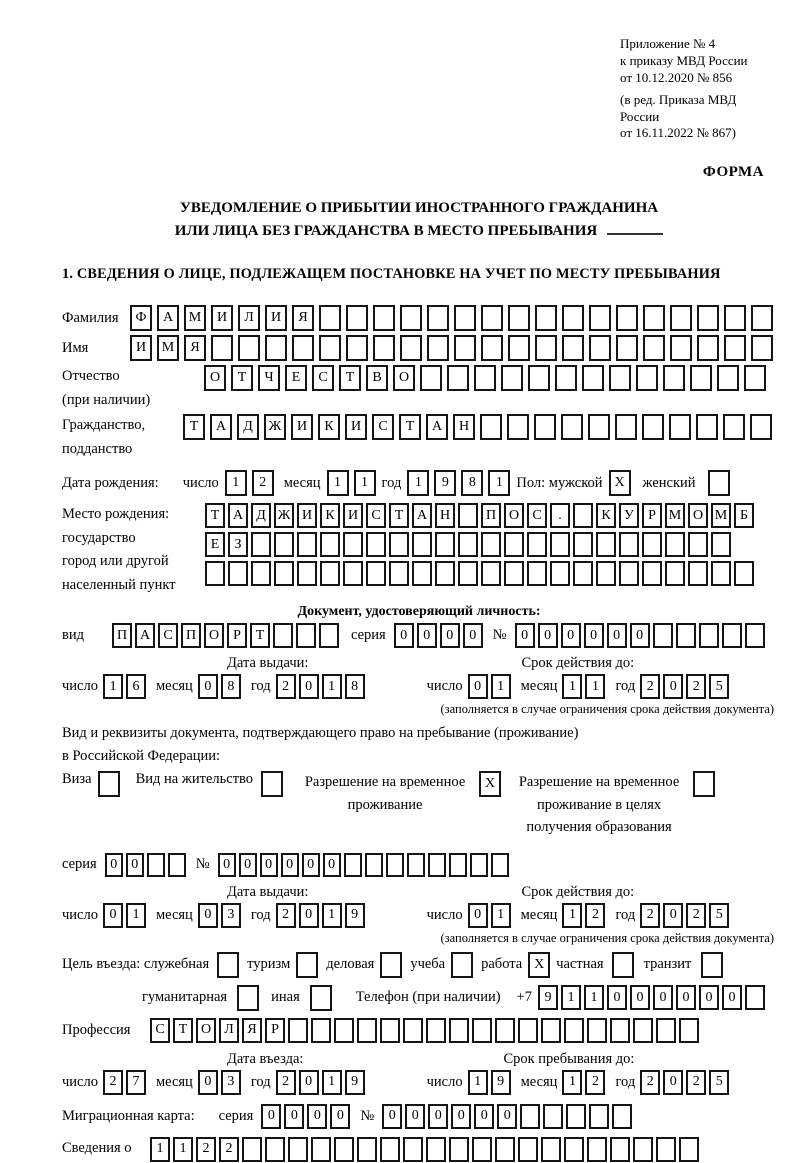 The width and height of the screenshot is (800, 1163). Describe the element at coordinates (237, 636) in the screenshot. I see `cell: Р` at that location.